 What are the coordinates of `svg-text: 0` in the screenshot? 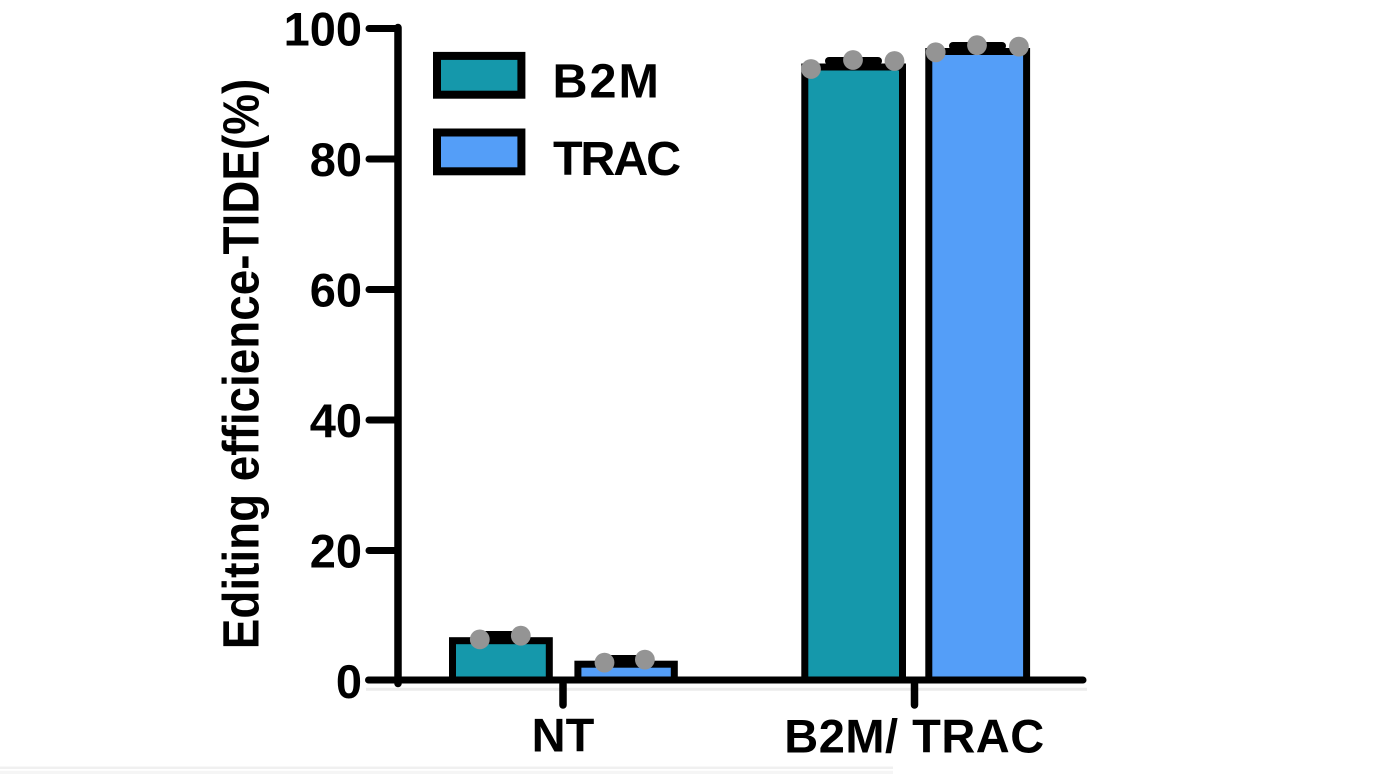 It's located at (349, 681).